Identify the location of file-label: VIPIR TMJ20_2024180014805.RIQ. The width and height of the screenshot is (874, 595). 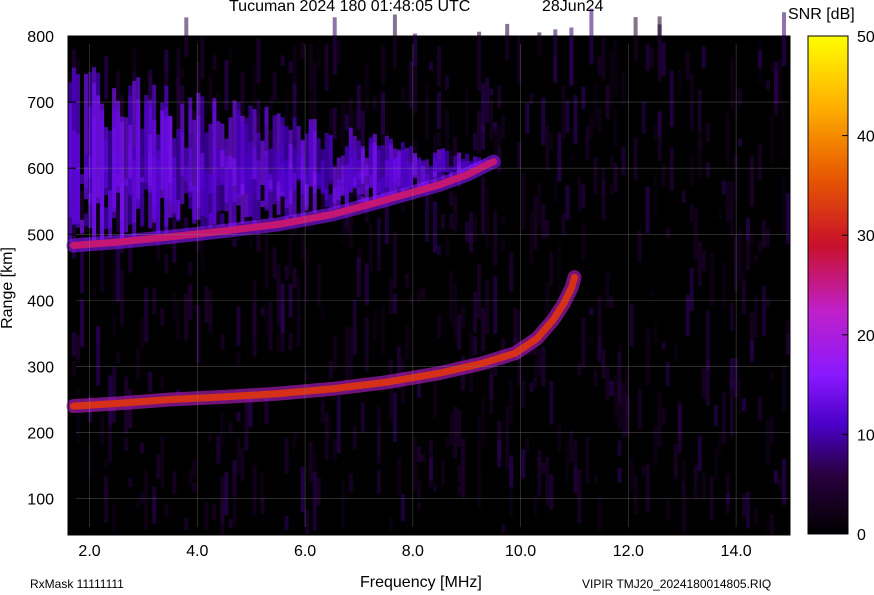
(677, 584).